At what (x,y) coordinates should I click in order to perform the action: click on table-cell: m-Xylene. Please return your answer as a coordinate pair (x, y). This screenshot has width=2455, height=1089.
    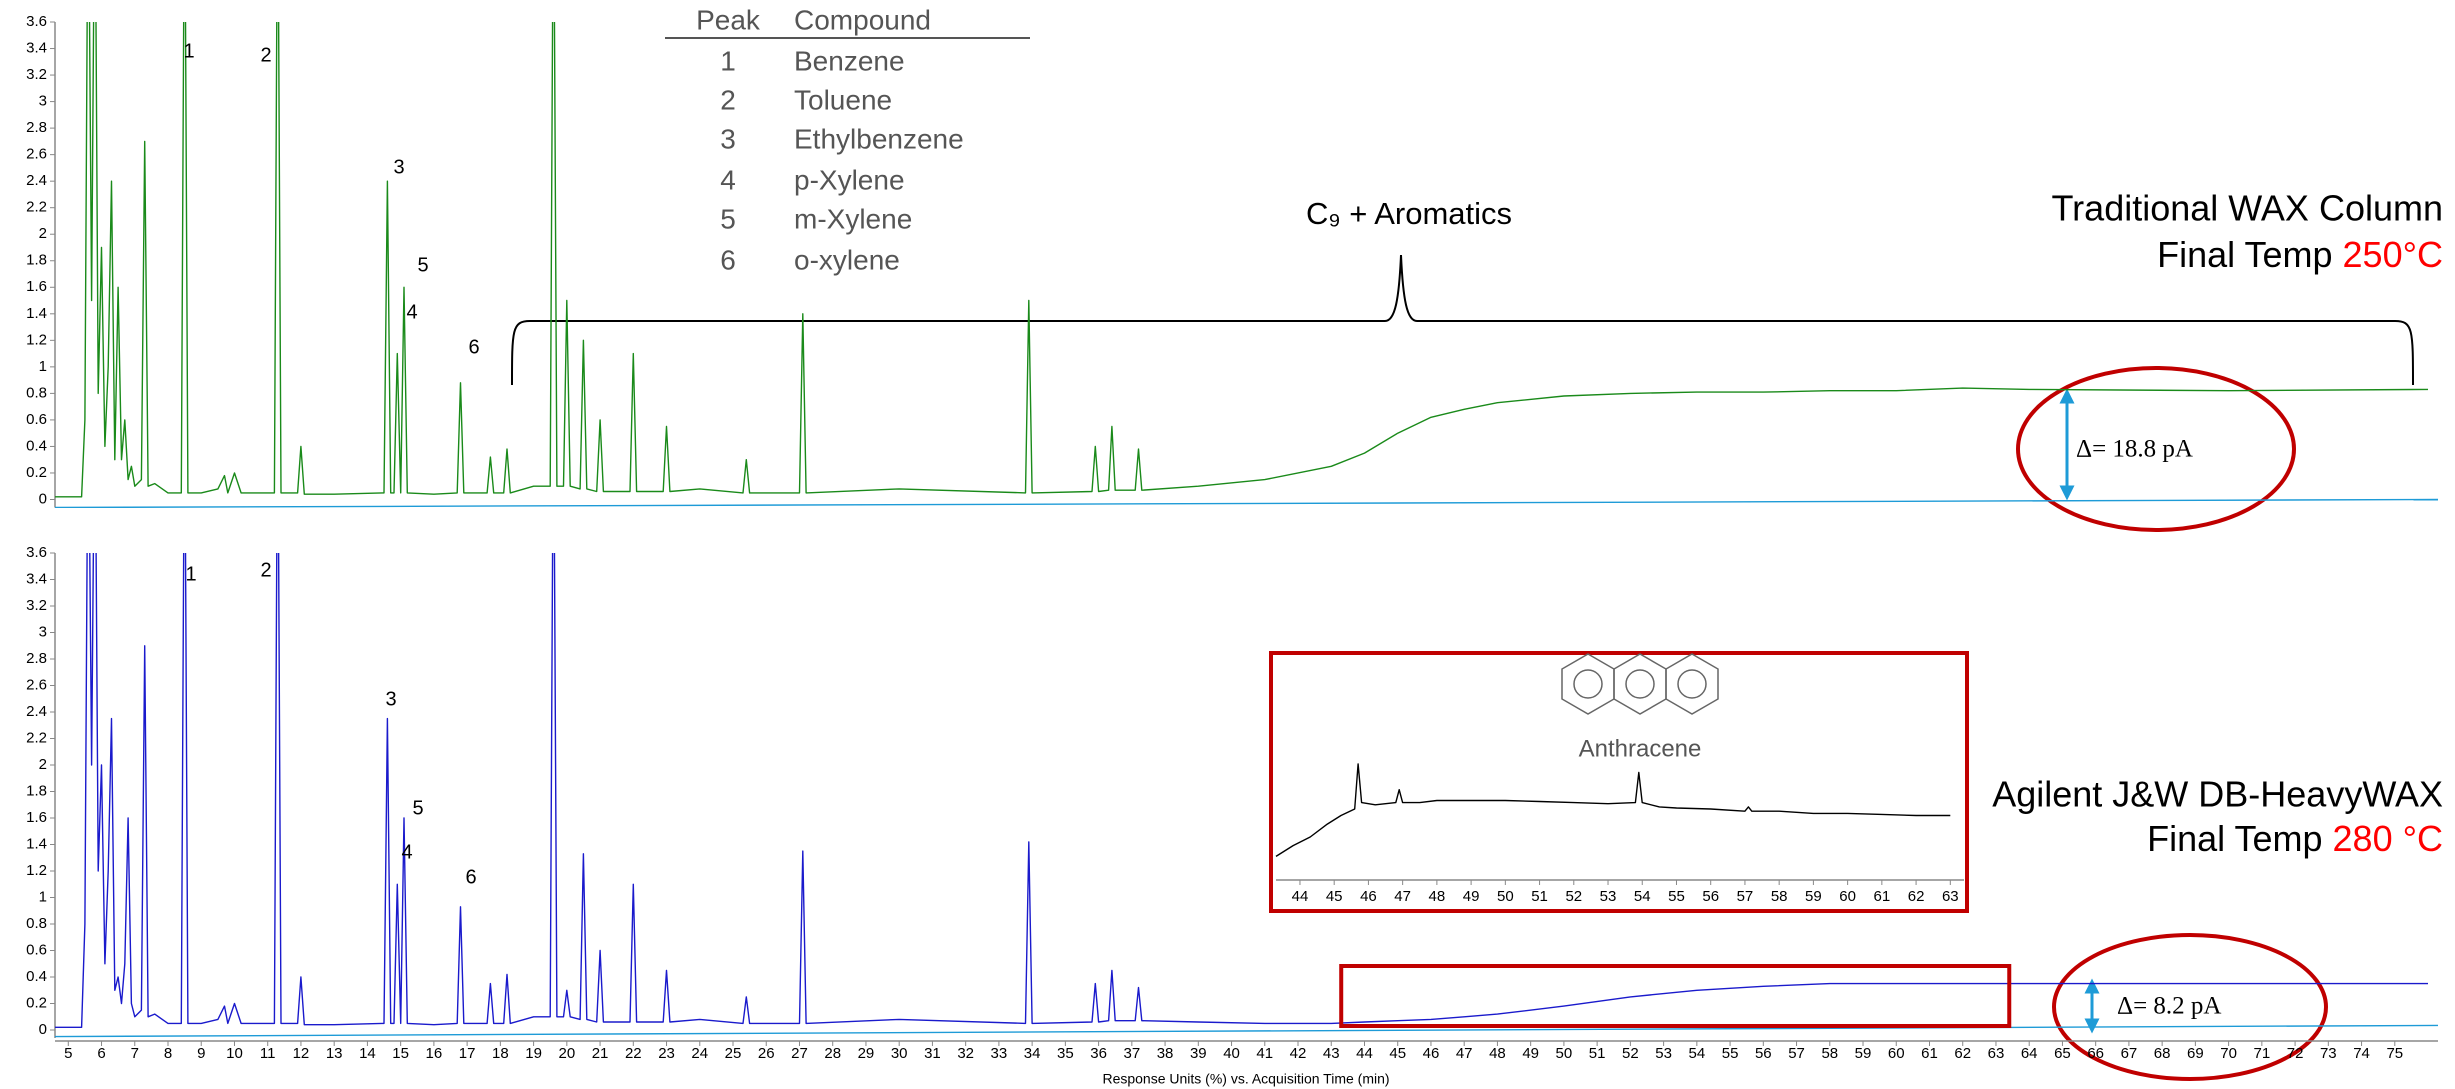
    Looking at the image, I should click on (853, 218).